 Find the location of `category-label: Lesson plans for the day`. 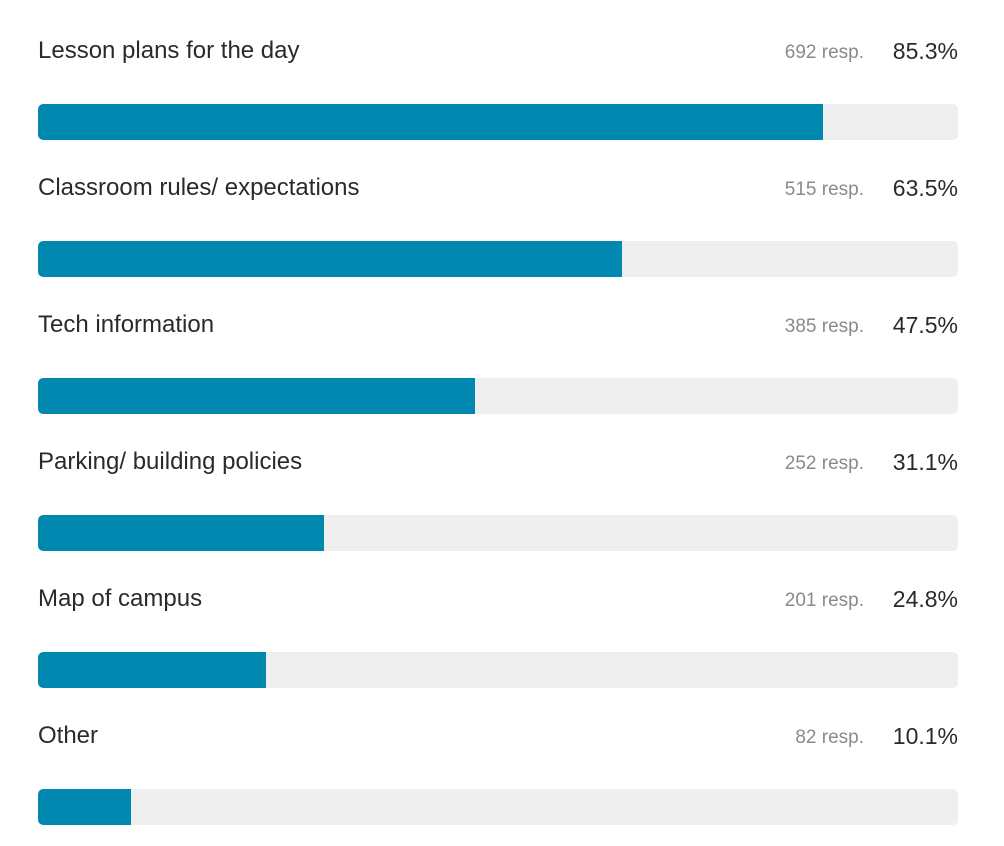

category-label: Lesson plans for the day is located at coordinates (169, 50).